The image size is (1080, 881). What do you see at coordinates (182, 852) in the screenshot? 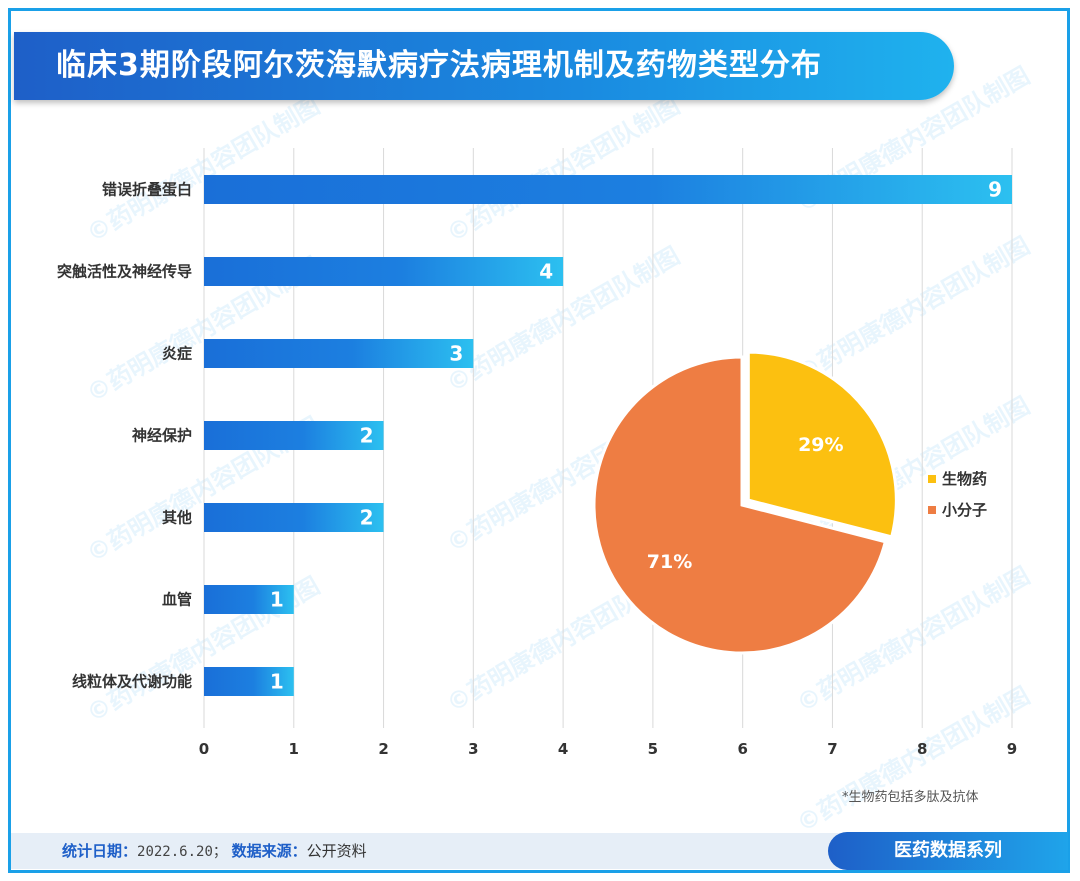
I see `date-value: 2022.6.20；` at bounding box center [182, 852].